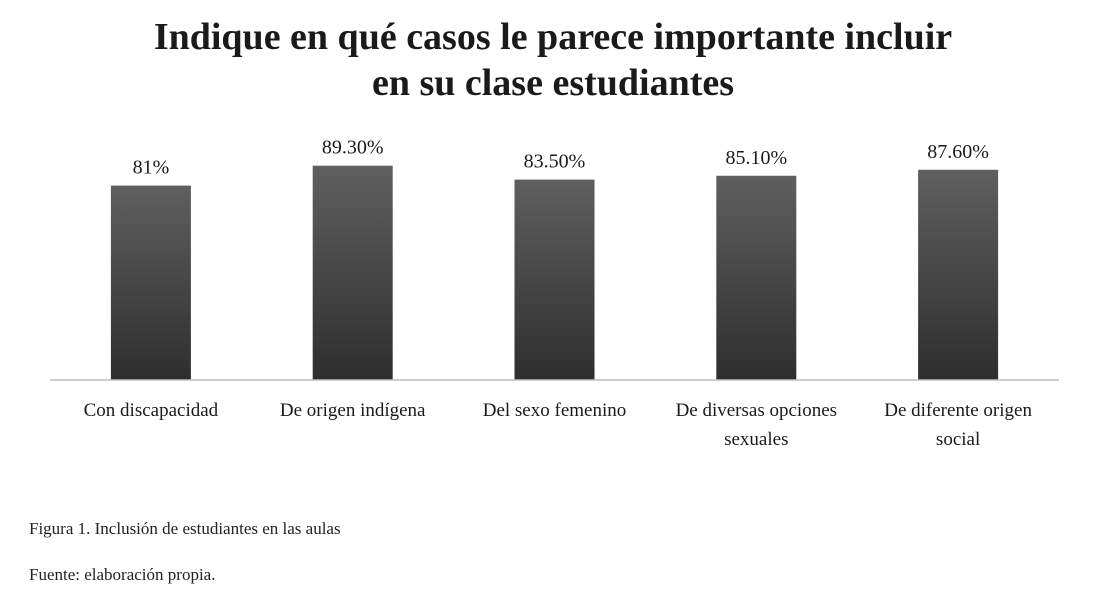 The image size is (1106, 593). Describe the element at coordinates (122, 574) in the screenshot. I see `source-caption: Fuente: elaboración propia.` at that location.